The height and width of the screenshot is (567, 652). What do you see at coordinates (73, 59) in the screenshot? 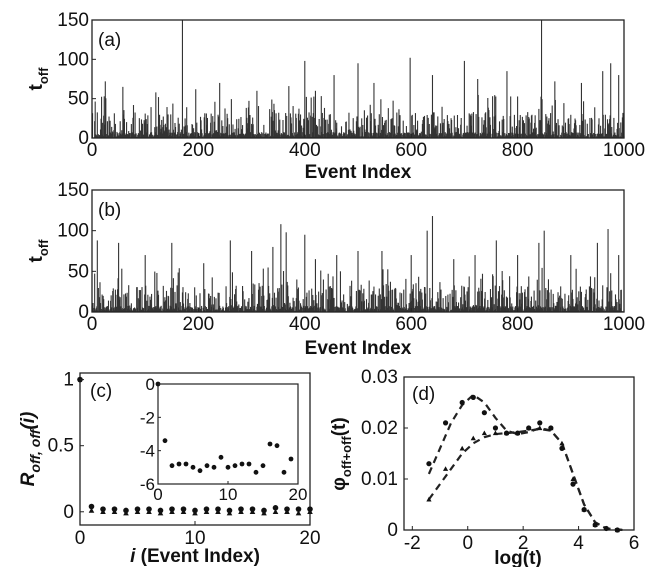
I see `y-tick-label: 100` at bounding box center [73, 59].